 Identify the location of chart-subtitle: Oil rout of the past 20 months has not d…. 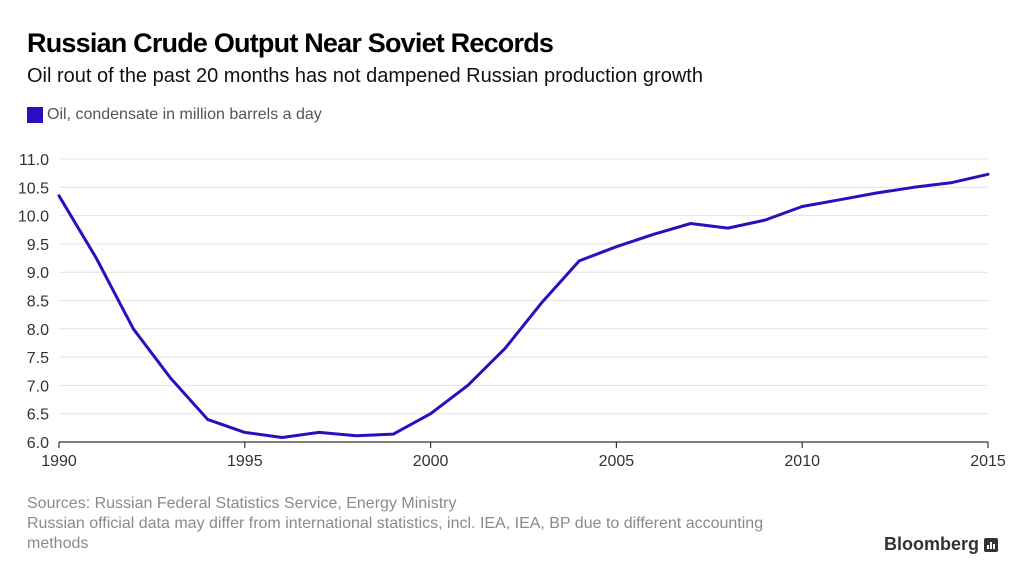
(365, 76).